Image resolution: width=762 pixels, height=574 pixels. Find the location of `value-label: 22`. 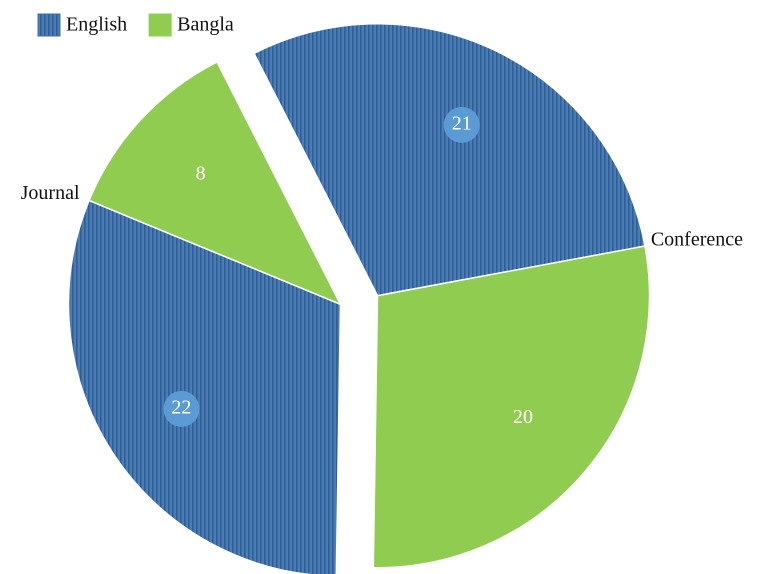

value-label: 22 is located at coordinates (181, 408).